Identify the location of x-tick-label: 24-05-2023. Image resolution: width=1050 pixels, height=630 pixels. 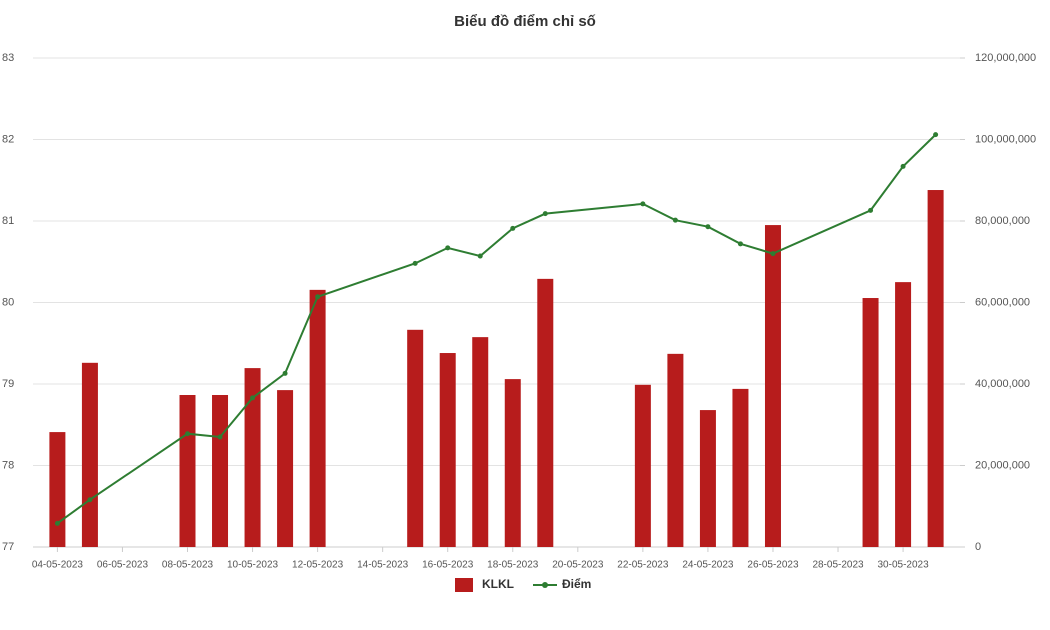
(708, 565).